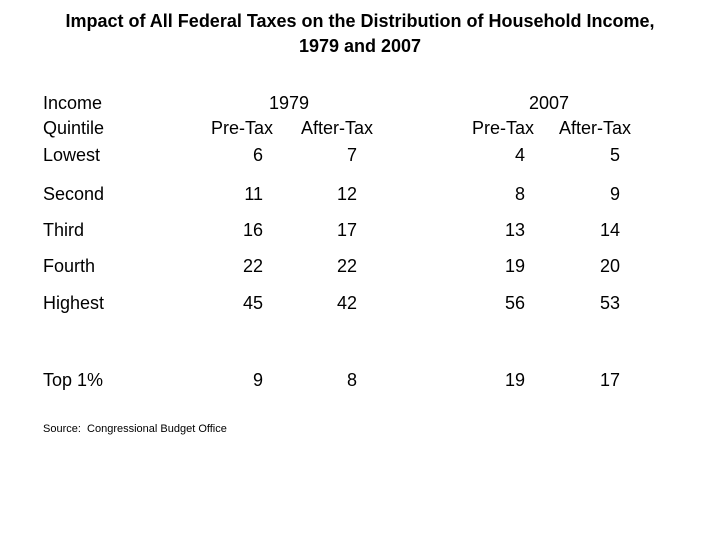 This screenshot has height=540, width=720. I want to click on value-2007-pretax: 4, so click(519, 155).